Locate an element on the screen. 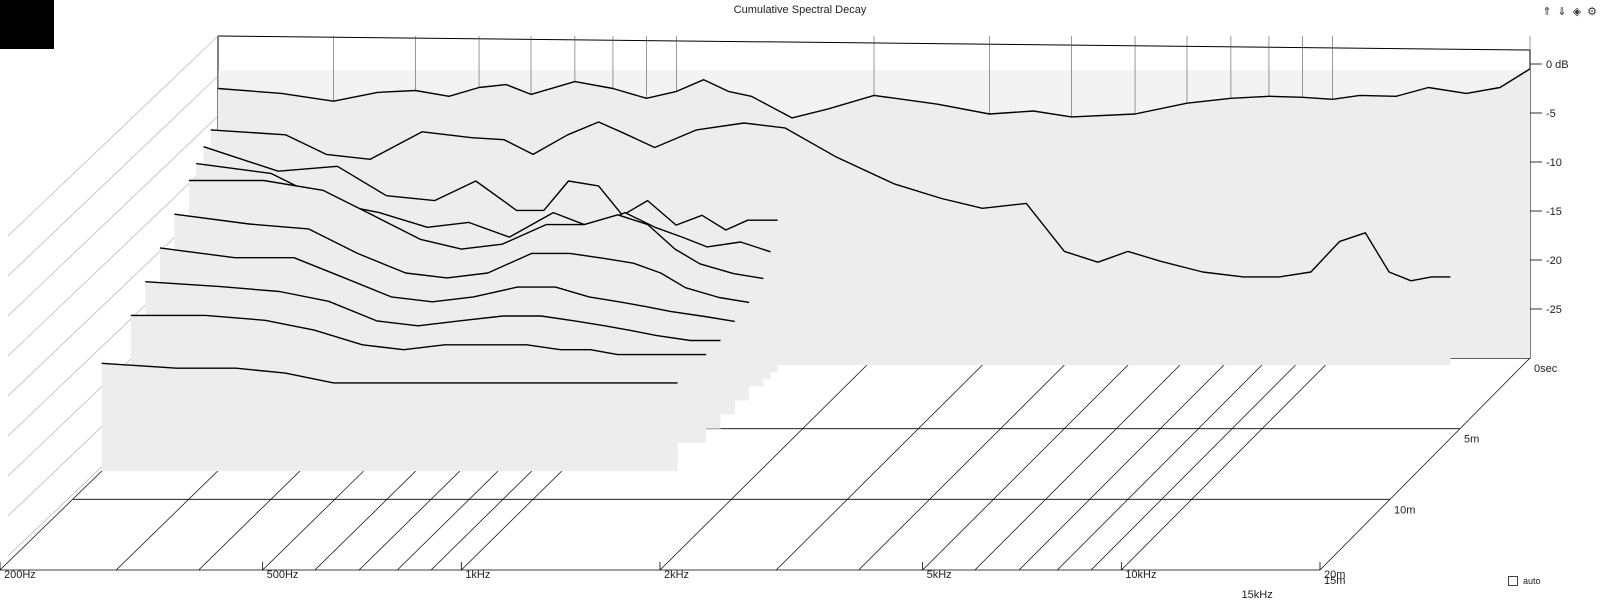  auto-toggle: auto is located at coordinates (1524, 581).